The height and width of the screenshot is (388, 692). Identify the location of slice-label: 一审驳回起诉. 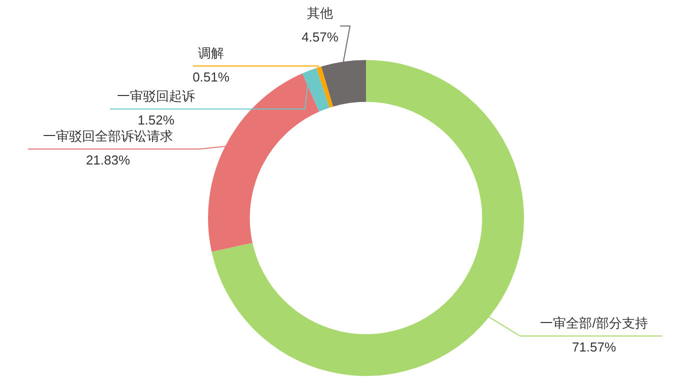
(156, 96).